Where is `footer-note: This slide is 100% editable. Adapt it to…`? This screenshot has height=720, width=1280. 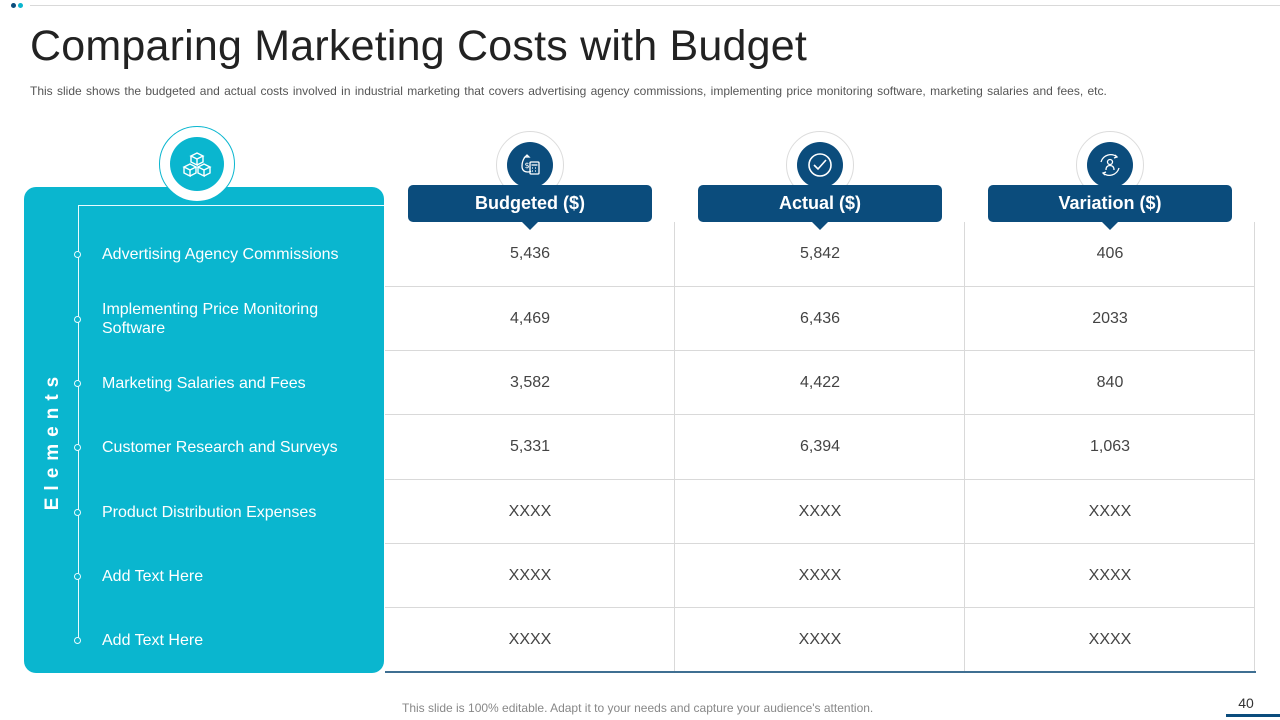
footer-note: This slide is 100% editable. Adapt it to… is located at coordinates (638, 708).